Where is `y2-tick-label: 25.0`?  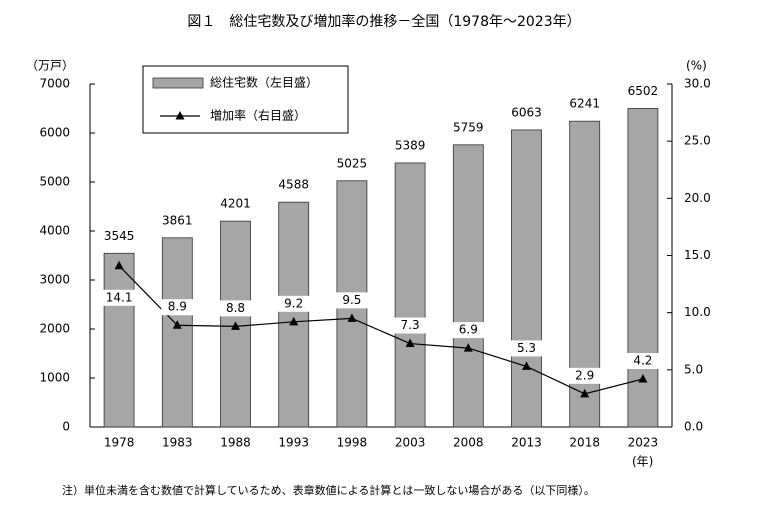
y2-tick-label: 25.0 is located at coordinates (697, 141).